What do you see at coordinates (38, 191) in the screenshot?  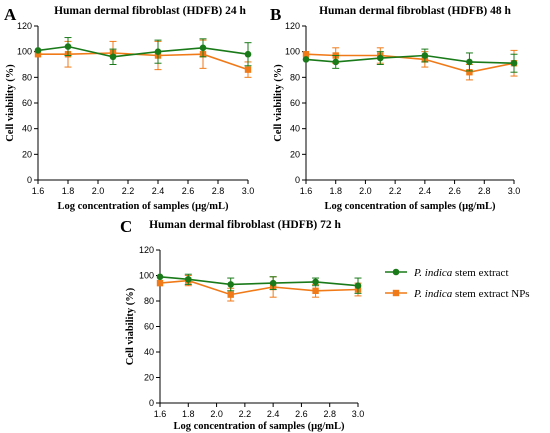 I see `panel-a-x-tick-label: 1.6` at bounding box center [38, 191].